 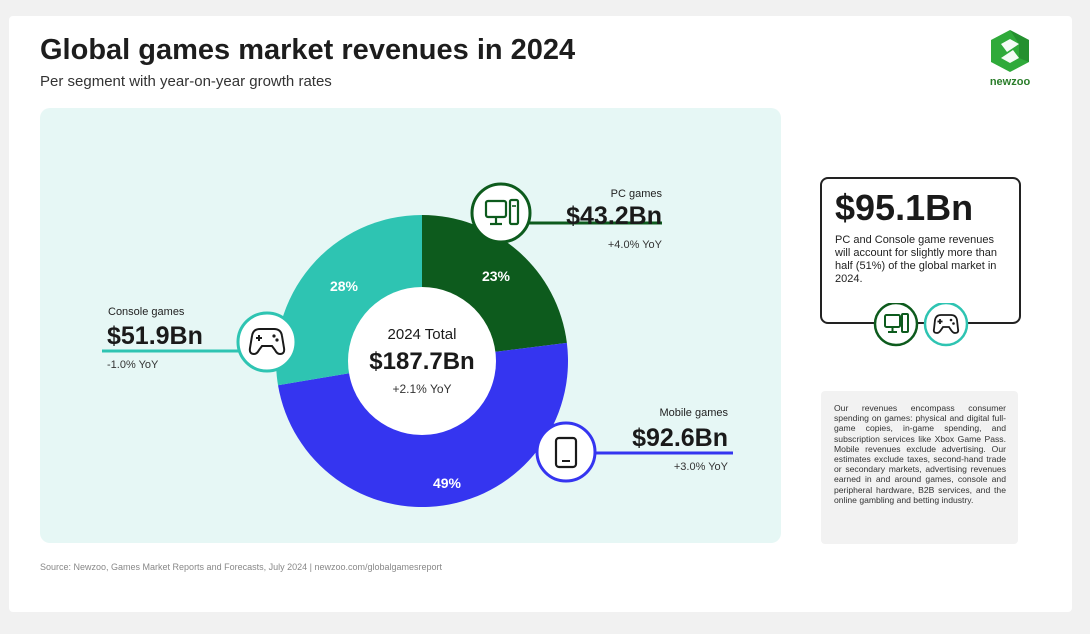 I want to click on logo-text: newzoo, so click(x=1010, y=82).